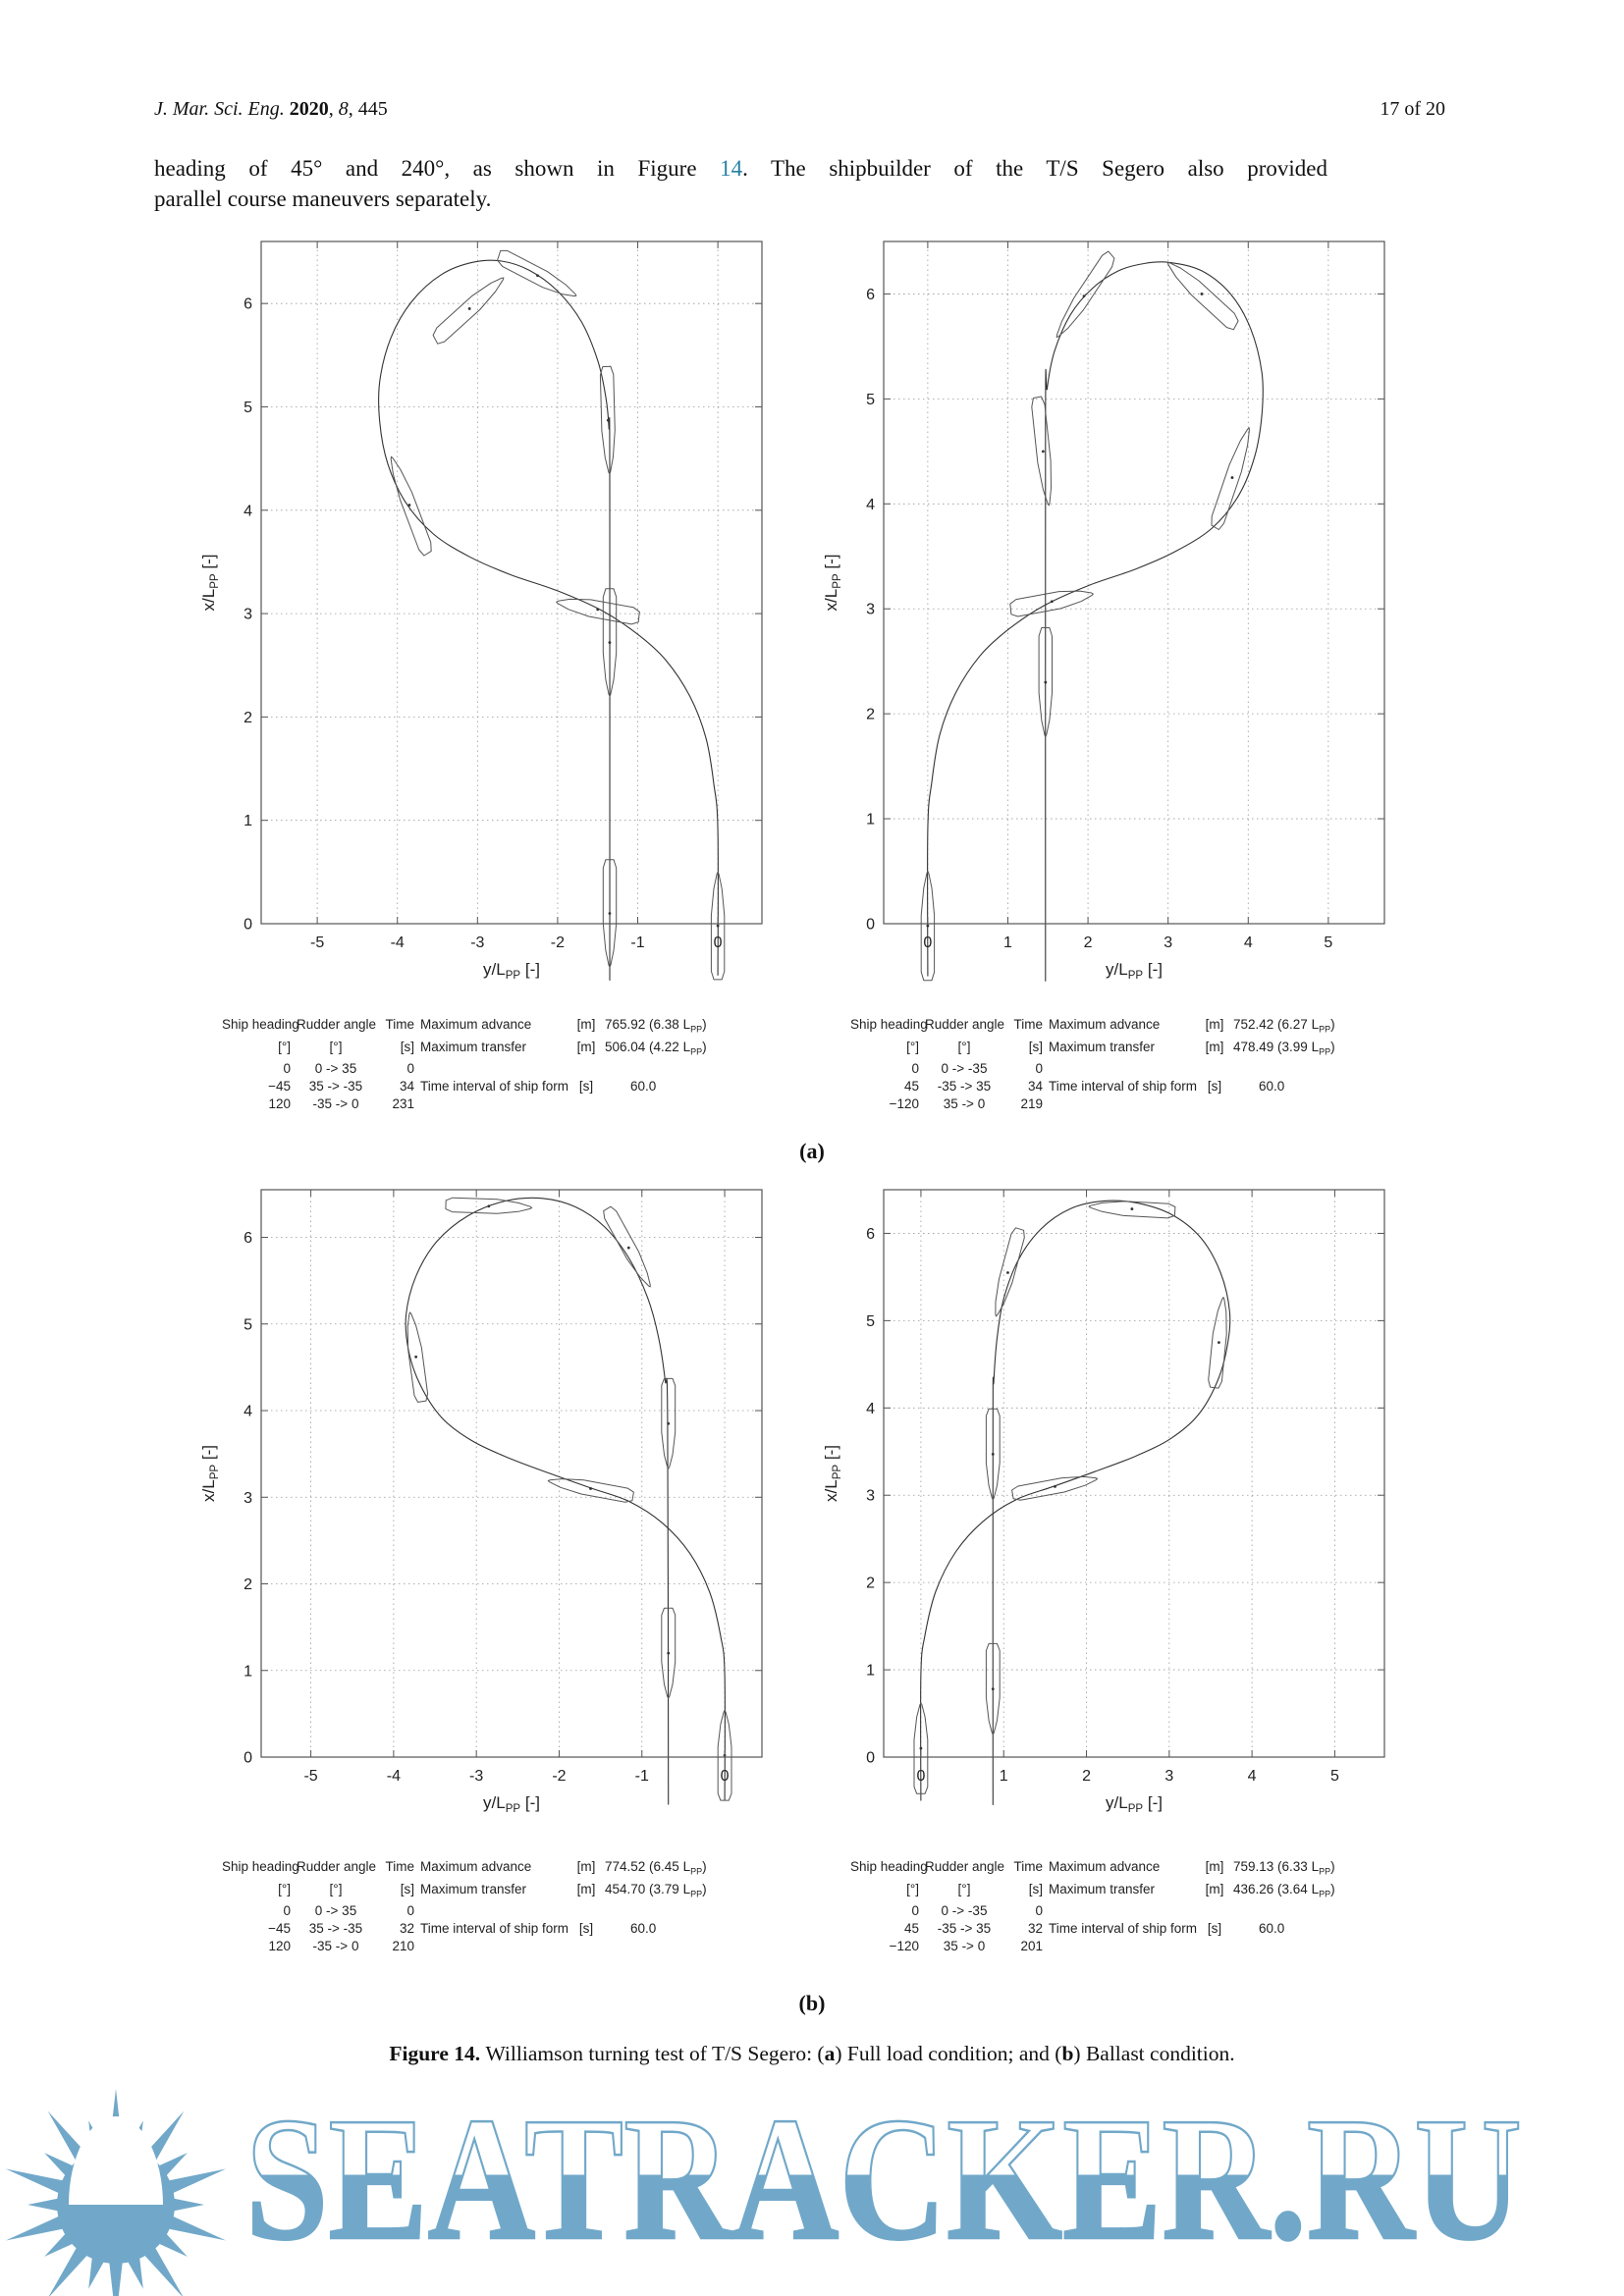 This screenshot has width=1624, height=2296. Describe the element at coordinates (1284, 1048) in the screenshot. I see `table-cell: 478.49 (3.99 LPP)` at that location.